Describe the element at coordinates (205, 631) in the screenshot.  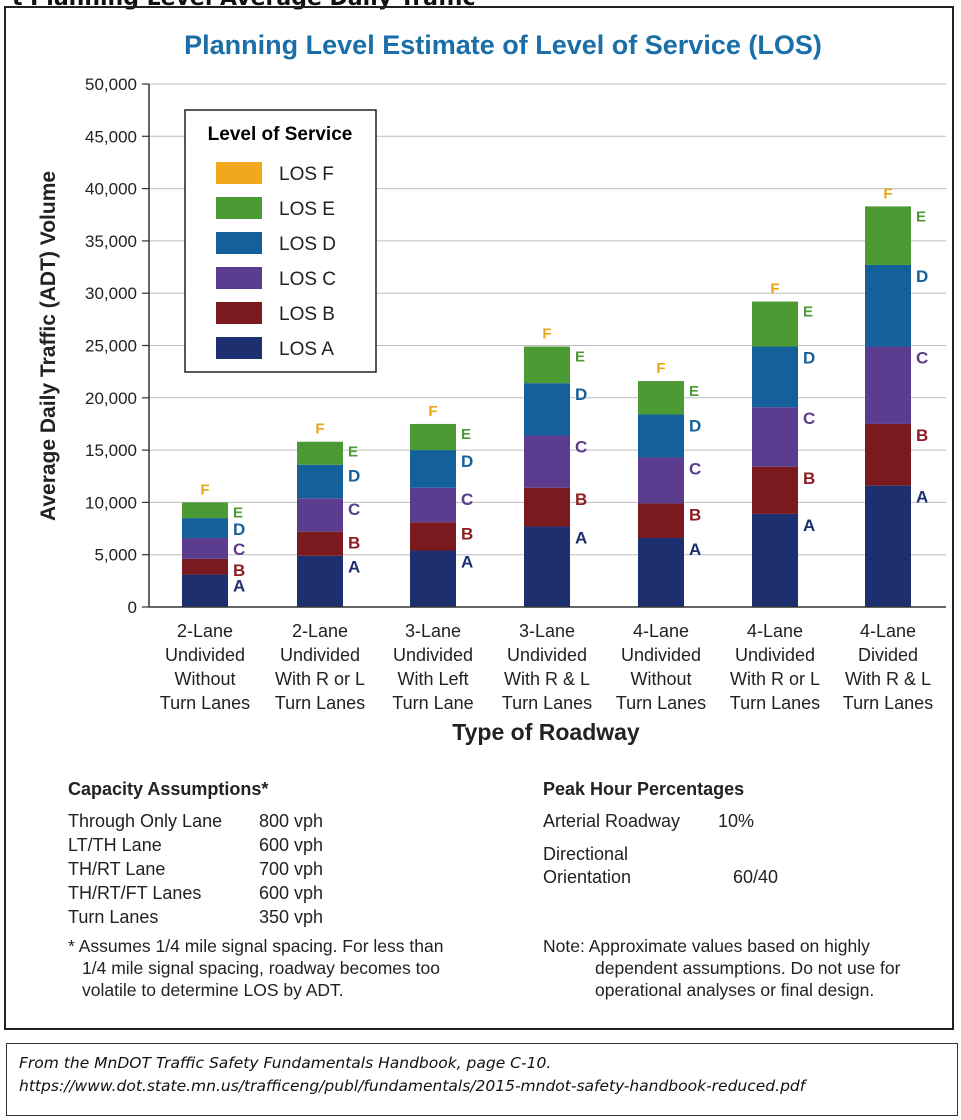
I see `x-category-label: 2-Lane` at that location.